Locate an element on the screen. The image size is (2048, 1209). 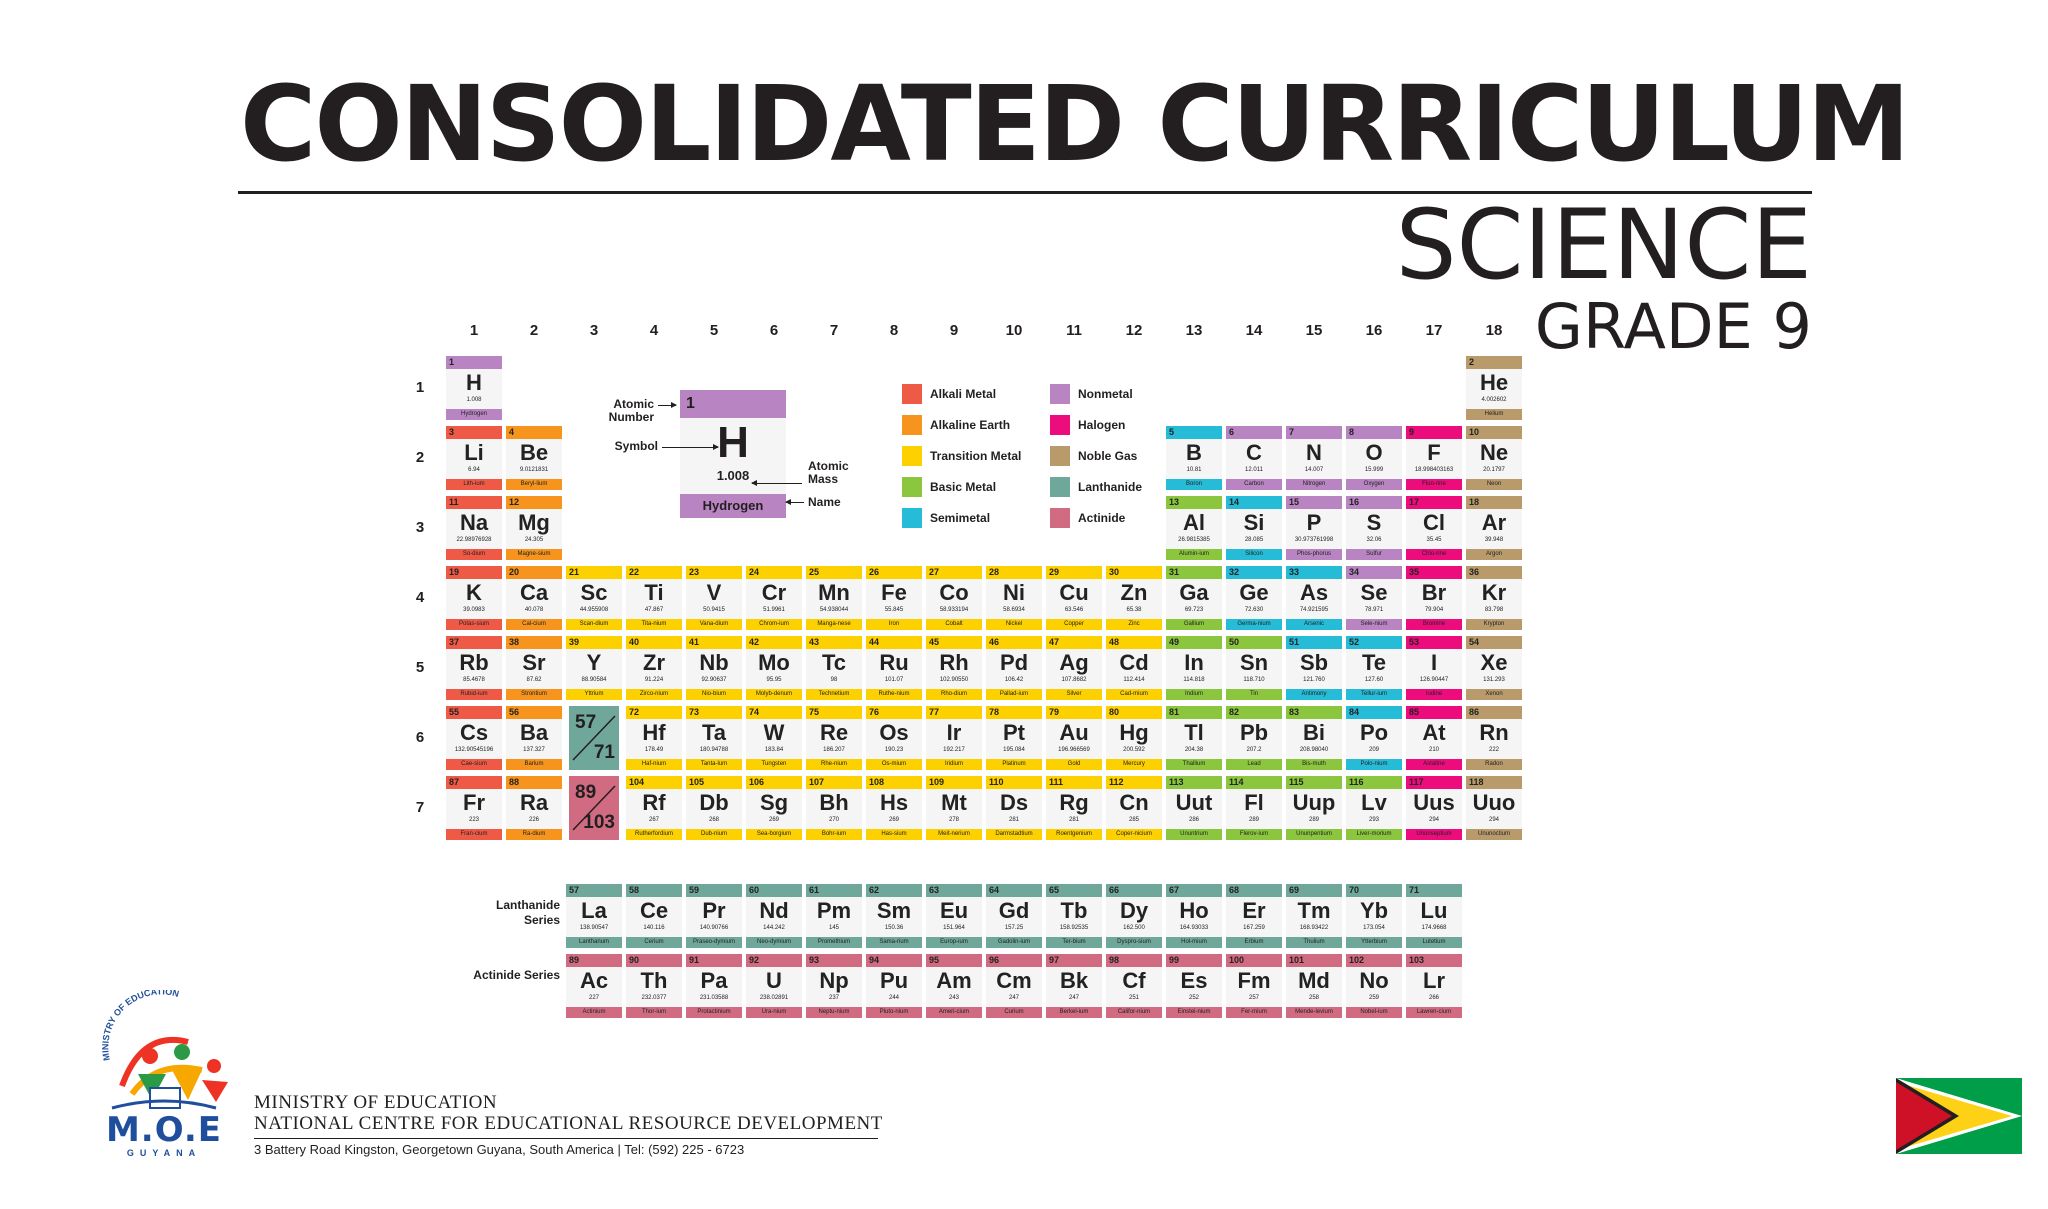
atomic-number: 52 is located at coordinates (1374, 642).